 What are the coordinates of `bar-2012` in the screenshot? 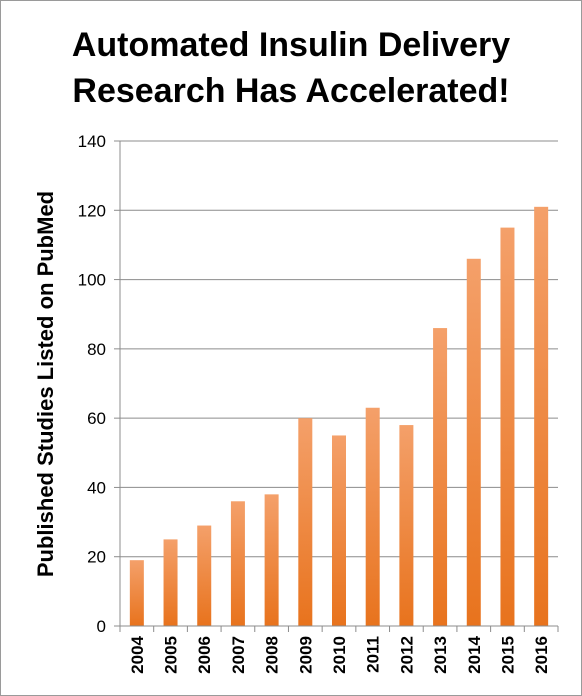 It's located at (406, 525).